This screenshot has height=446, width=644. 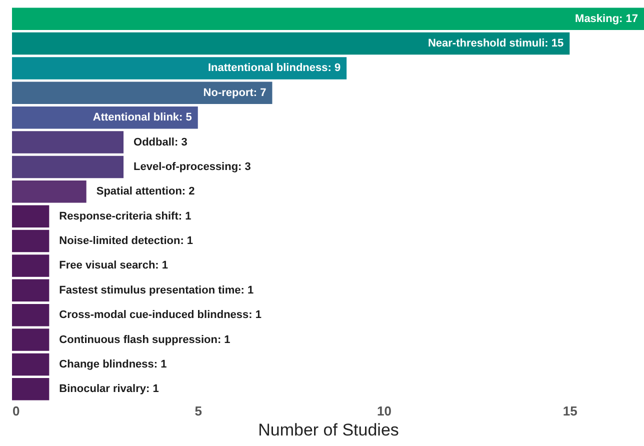 I want to click on x-tick-label: 0, so click(x=16, y=411).